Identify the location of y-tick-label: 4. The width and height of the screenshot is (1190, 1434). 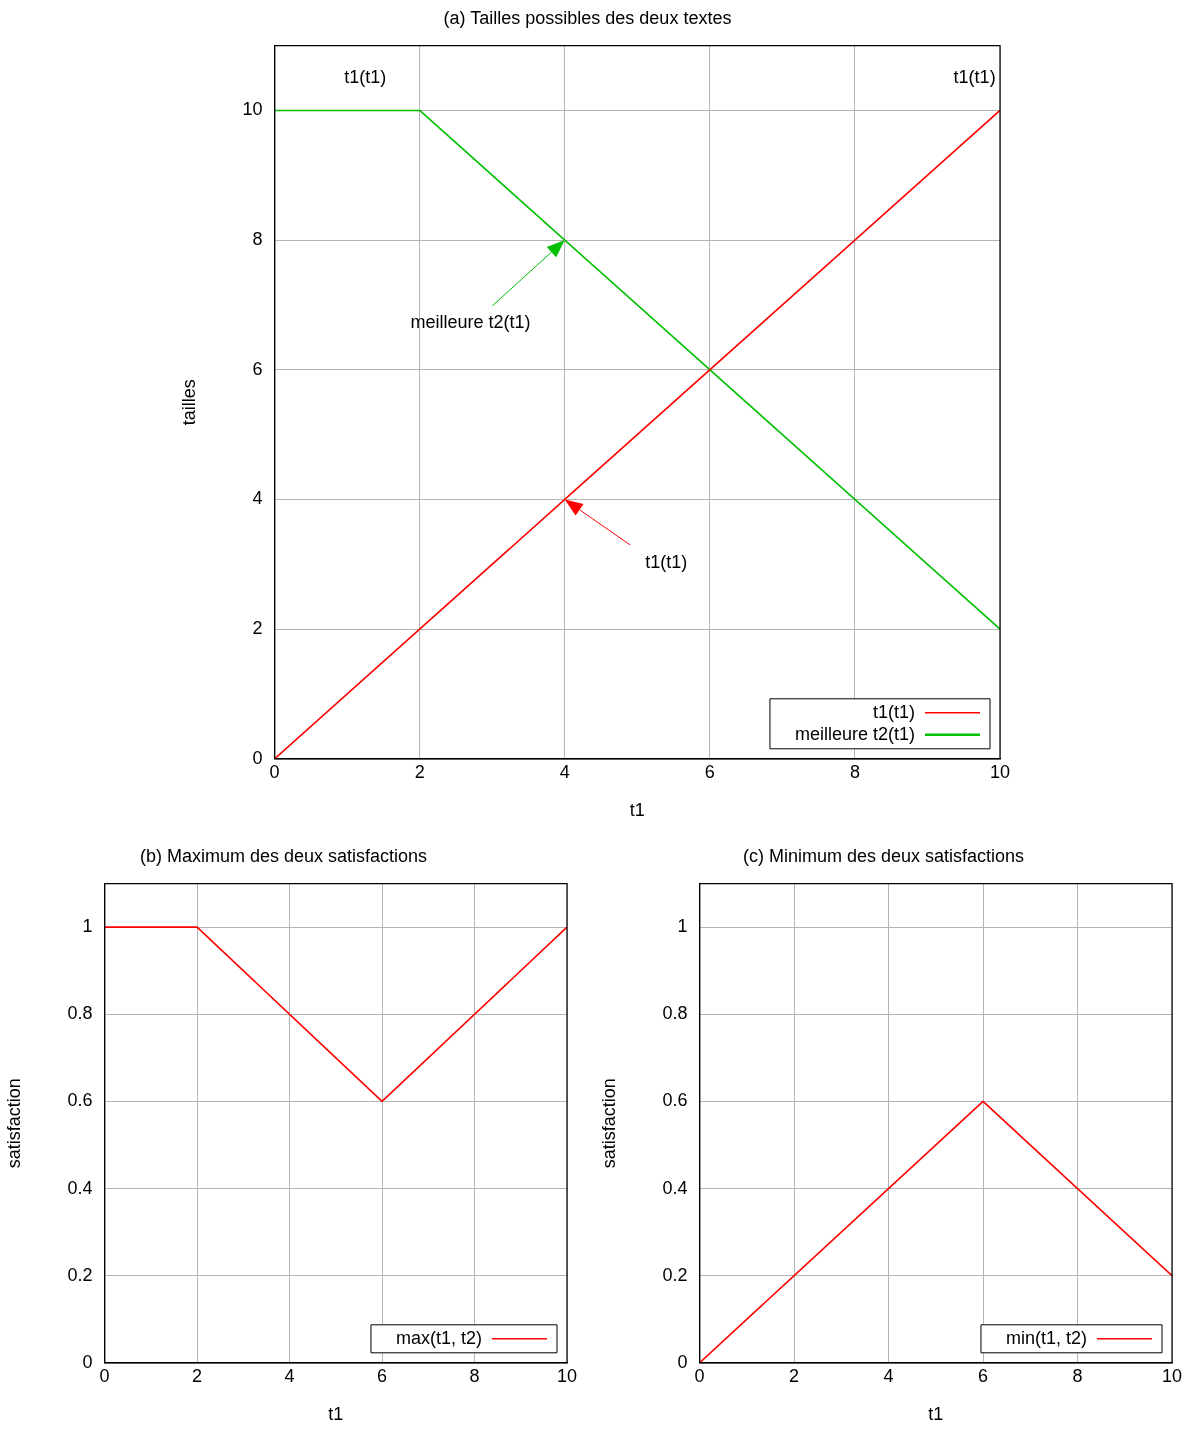
(257, 498).